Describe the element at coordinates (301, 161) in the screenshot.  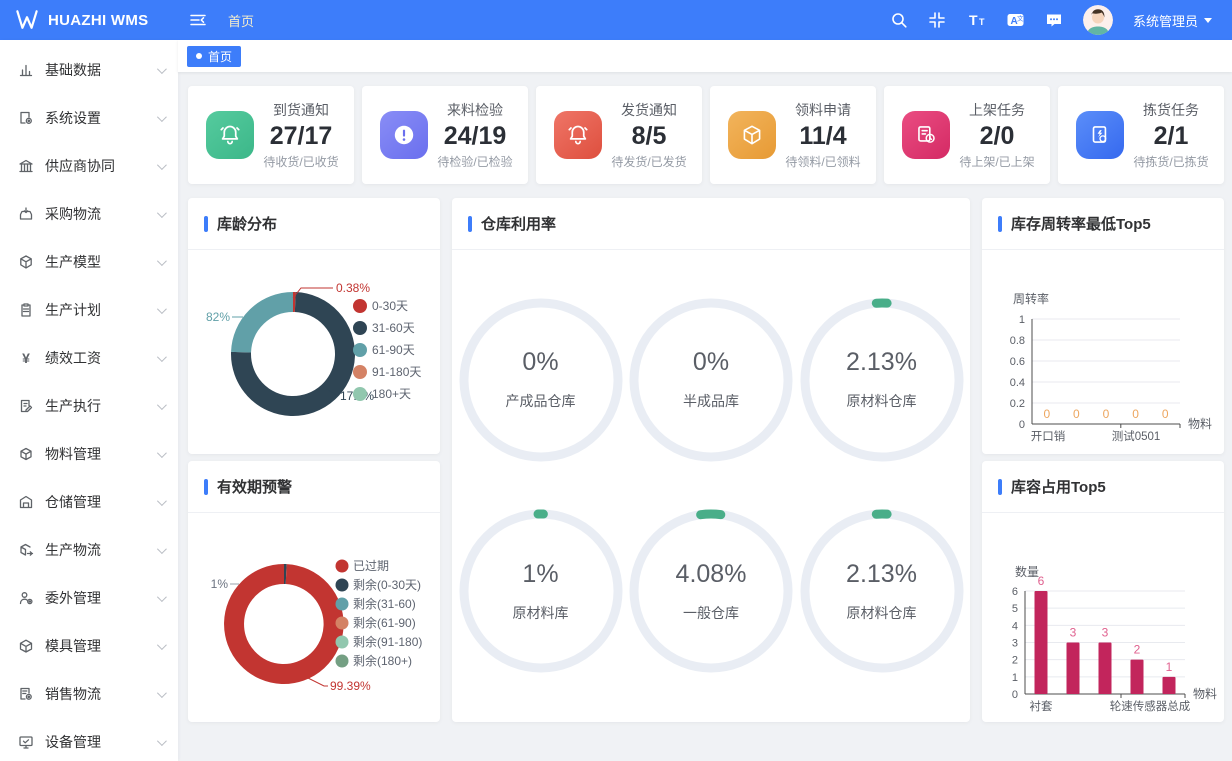
I see `stat-sub: 待收货/已收货` at that location.